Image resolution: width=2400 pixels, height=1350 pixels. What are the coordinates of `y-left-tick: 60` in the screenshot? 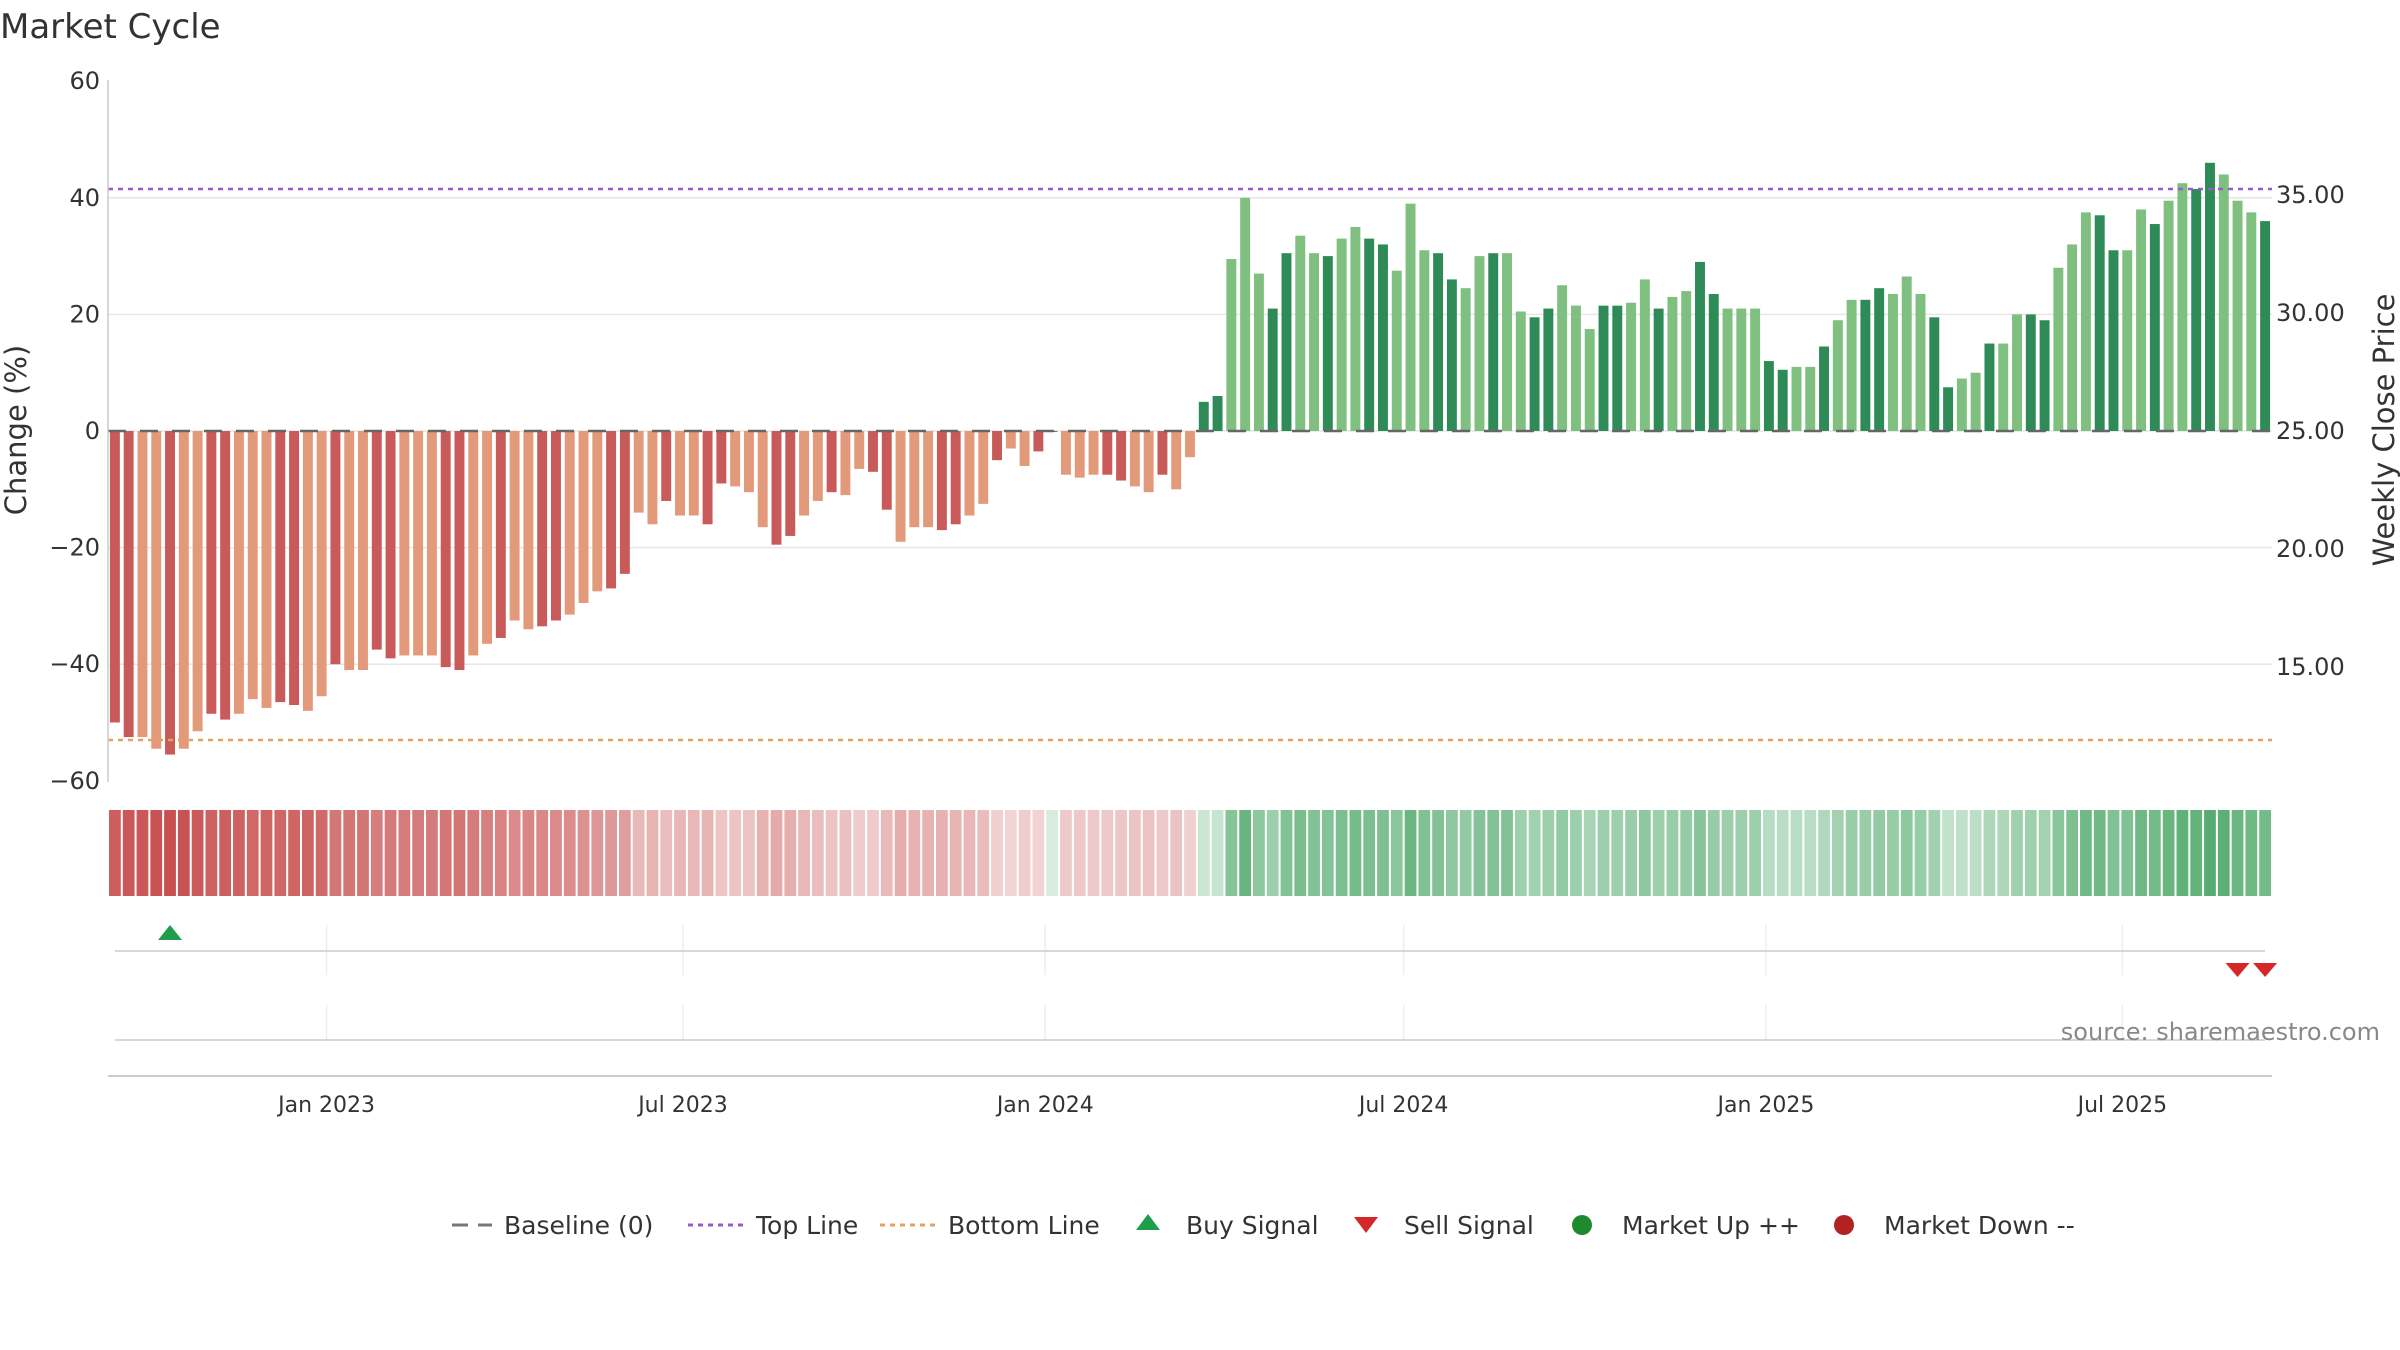 It's located at (84, 81).